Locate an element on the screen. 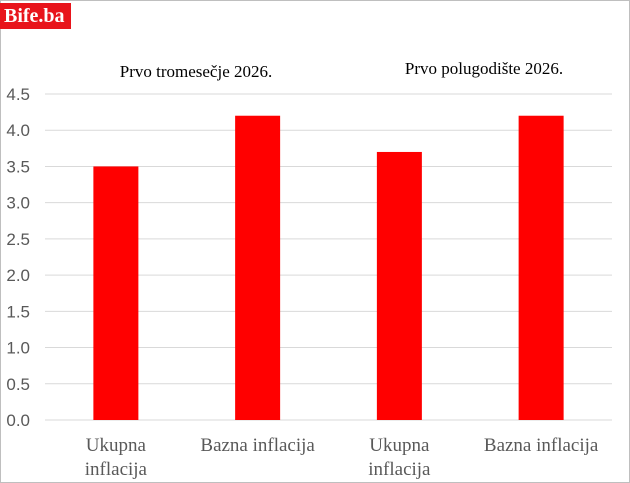 The image size is (630, 483). y-tick-label: 3.5 is located at coordinates (18, 166).